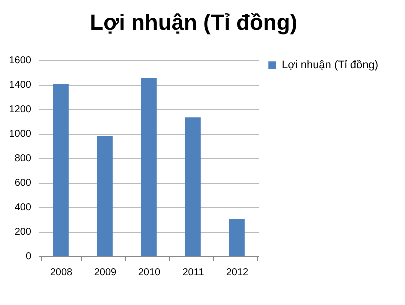  I want to click on legend-label: Lợi nhuận (Tỉ đồng), so click(330, 66).